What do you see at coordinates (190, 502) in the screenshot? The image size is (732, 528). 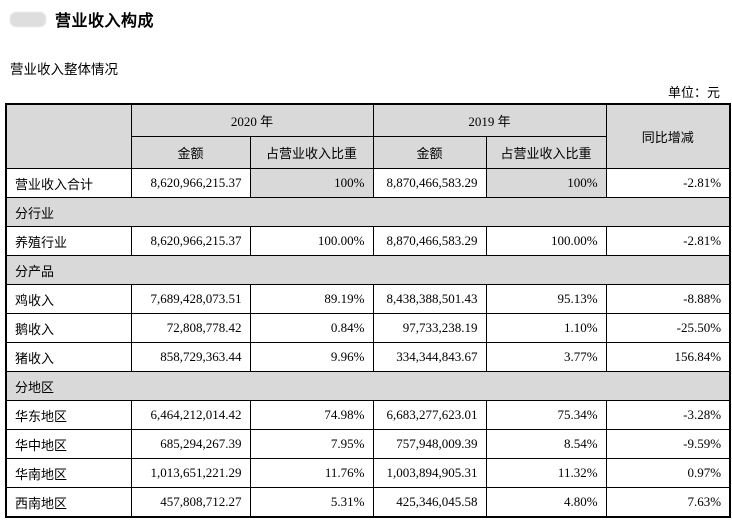 I see `amount-2020: 457,808,712.27` at bounding box center [190, 502].